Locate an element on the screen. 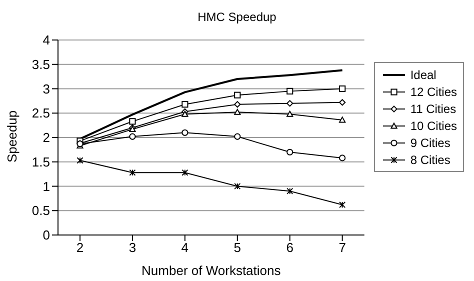 Image resolution: width=474 pixels, height=281 pixels. legend-label: 9 Cities is located at coordinates (430, 143).